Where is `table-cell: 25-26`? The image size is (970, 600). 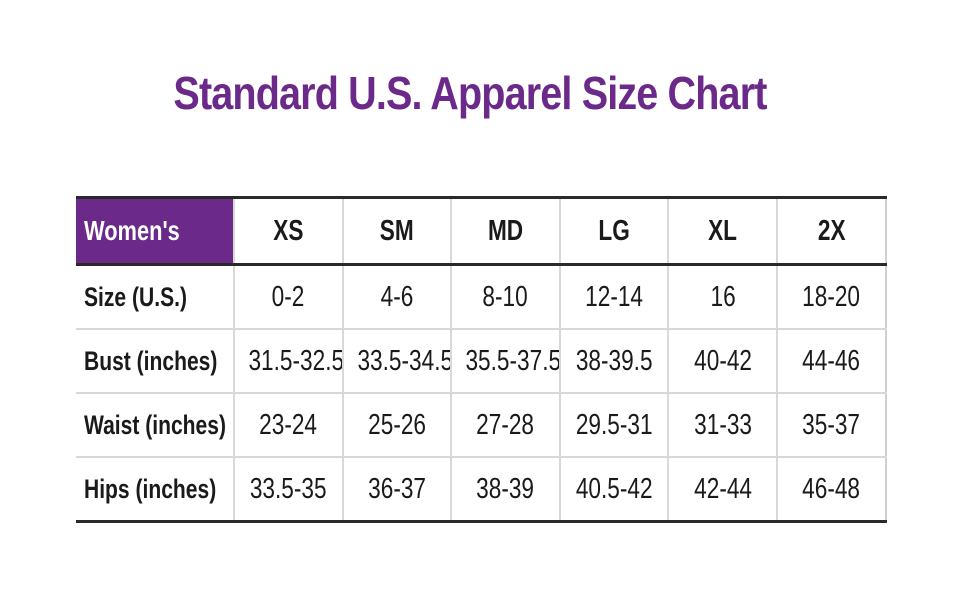
table-cell: 25-26 is located at coordinates (396, 425).